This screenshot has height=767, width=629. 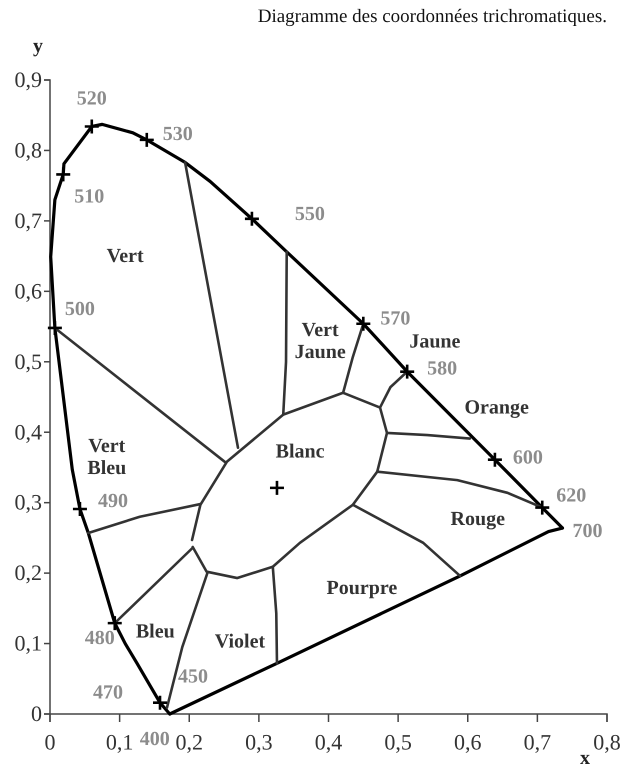 I want to click on annotation: 490, so click(x=113, y=501).